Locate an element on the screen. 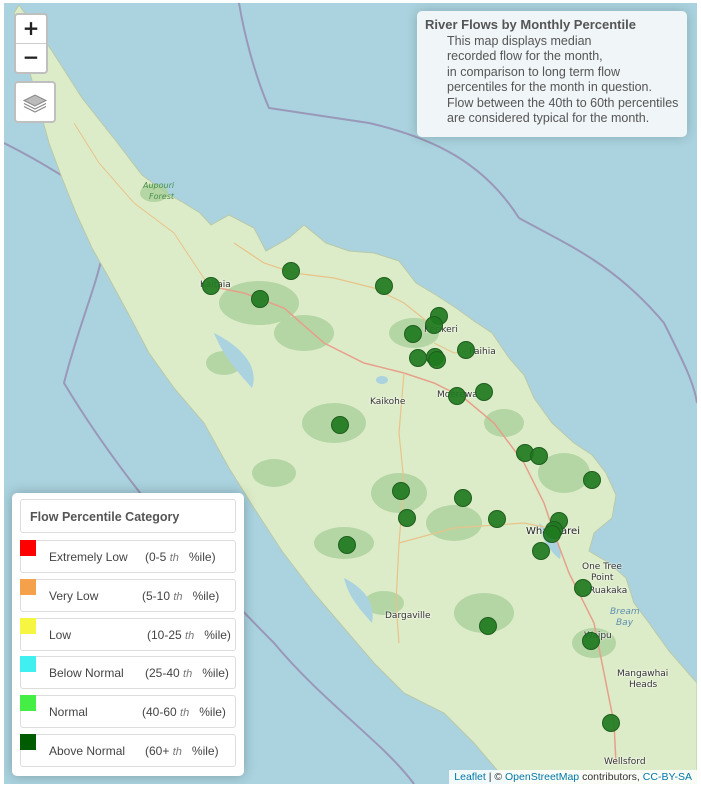 This screenshot has height=787, width=701. place-bream: Bream is located at coordinates (625, 612).